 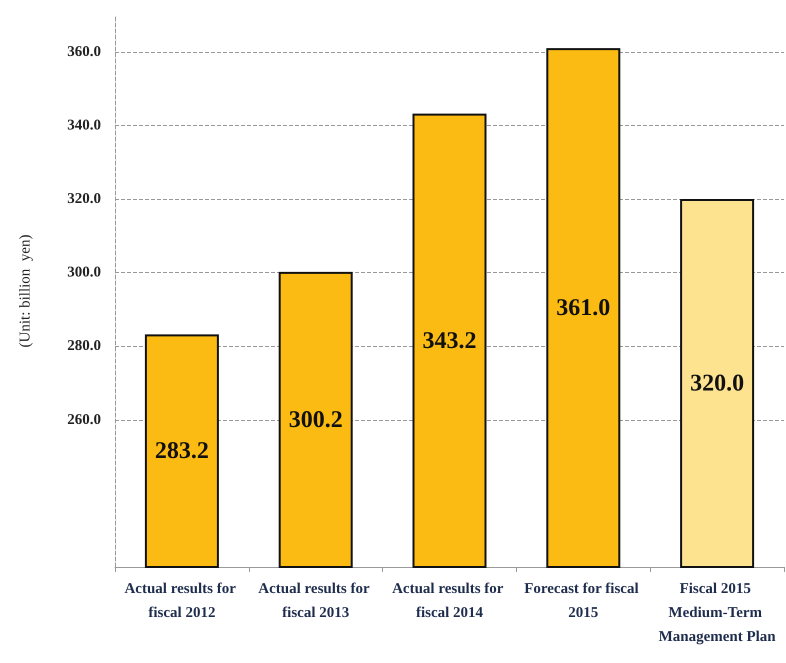 What do you see at coordinates (583, 308) in the screenshot?
I see `data-label: 361.0` at bounding box center [583, 308].